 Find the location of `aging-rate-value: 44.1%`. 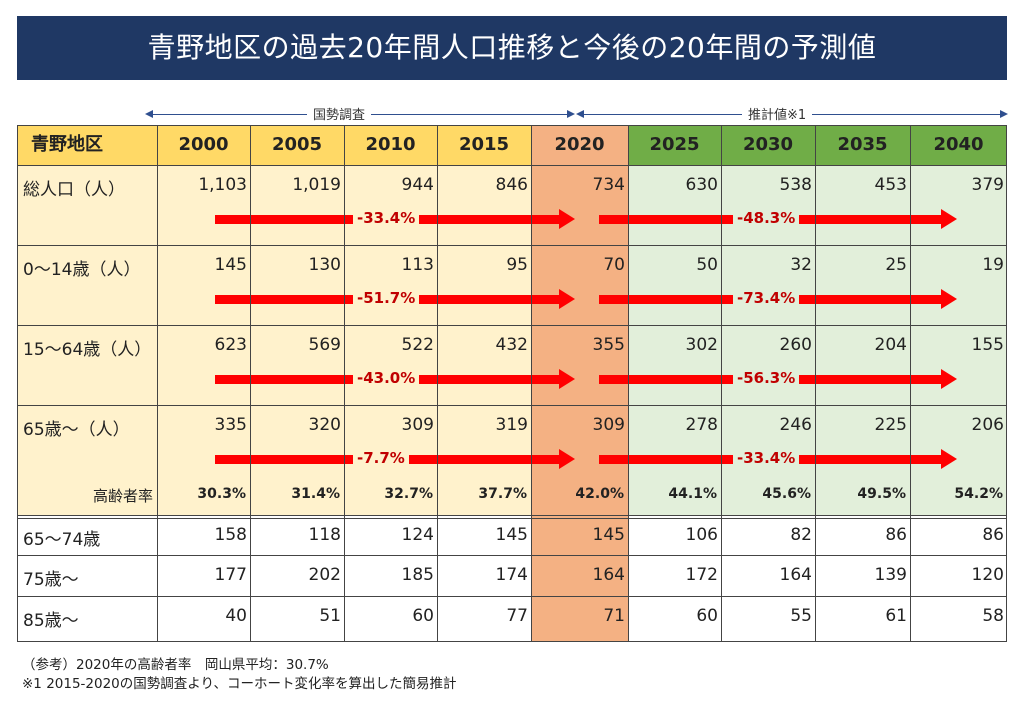

aging-rate-value: 44.1% is located at coordinates (692, 494).